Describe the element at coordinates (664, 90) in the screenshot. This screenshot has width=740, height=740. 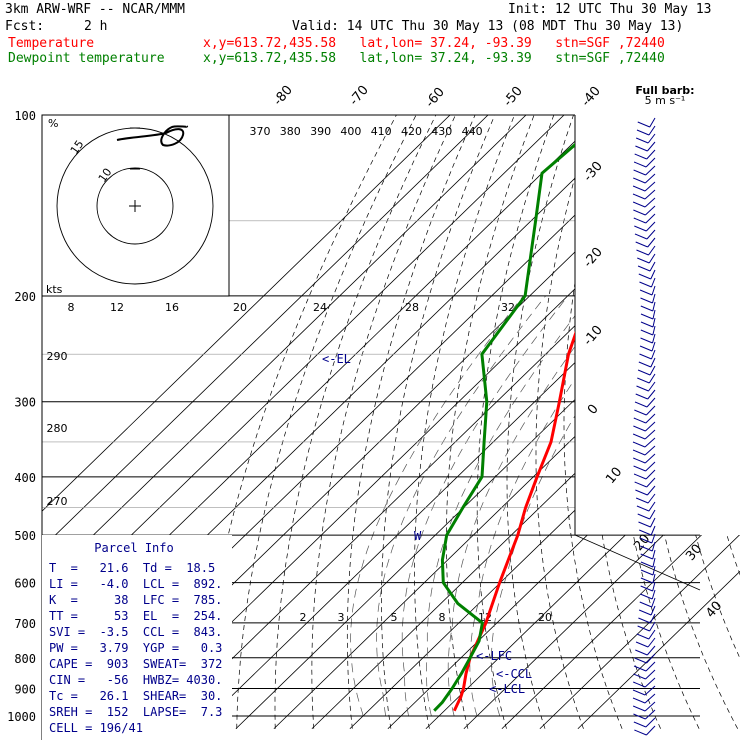
I see `barb-legend-title: Full barb:` at that location.